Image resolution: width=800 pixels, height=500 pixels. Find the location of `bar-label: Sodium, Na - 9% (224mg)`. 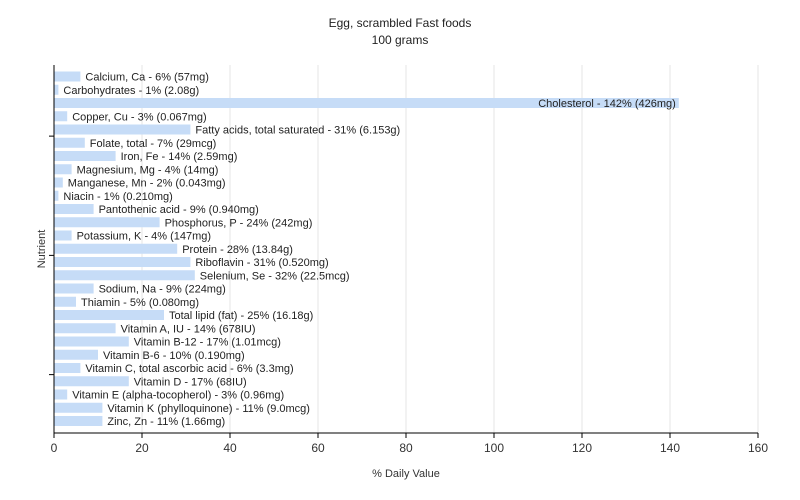

bar-label: Sodium, Na - 9% (224mg) is located at coordinates (162, 290).